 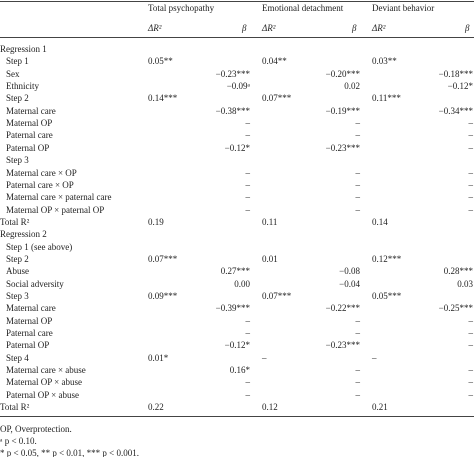 I want to click on row-label: Maternal OP × abuse, so click(x=44, y=382).